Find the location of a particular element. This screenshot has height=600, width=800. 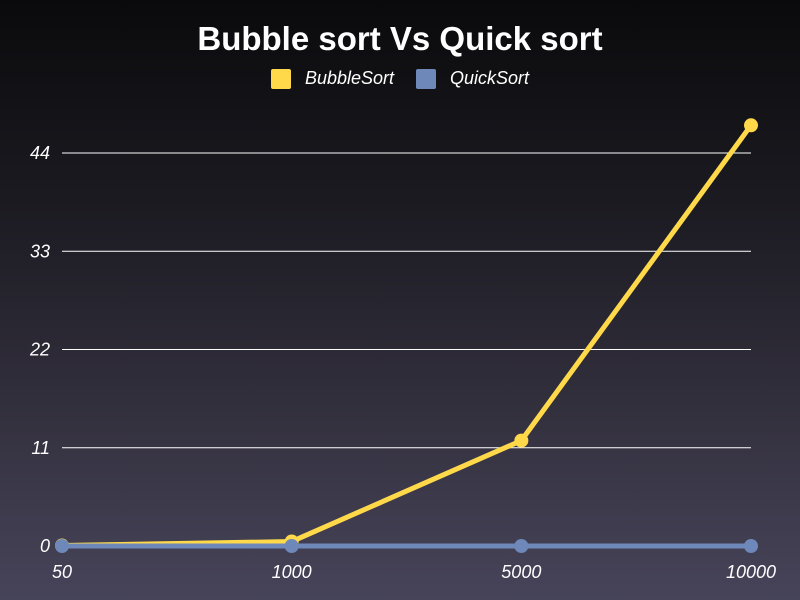

legend-item-bubblesort: BubbleSort is located at coordinates (332, 78).